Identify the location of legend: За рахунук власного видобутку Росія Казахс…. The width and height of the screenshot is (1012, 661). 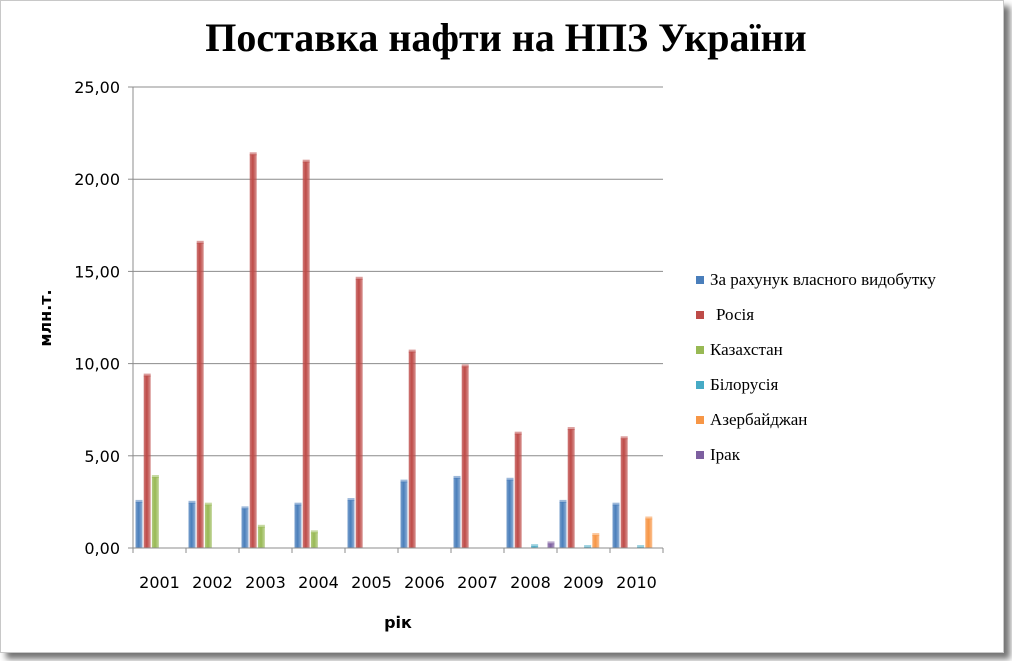
(816, 367).